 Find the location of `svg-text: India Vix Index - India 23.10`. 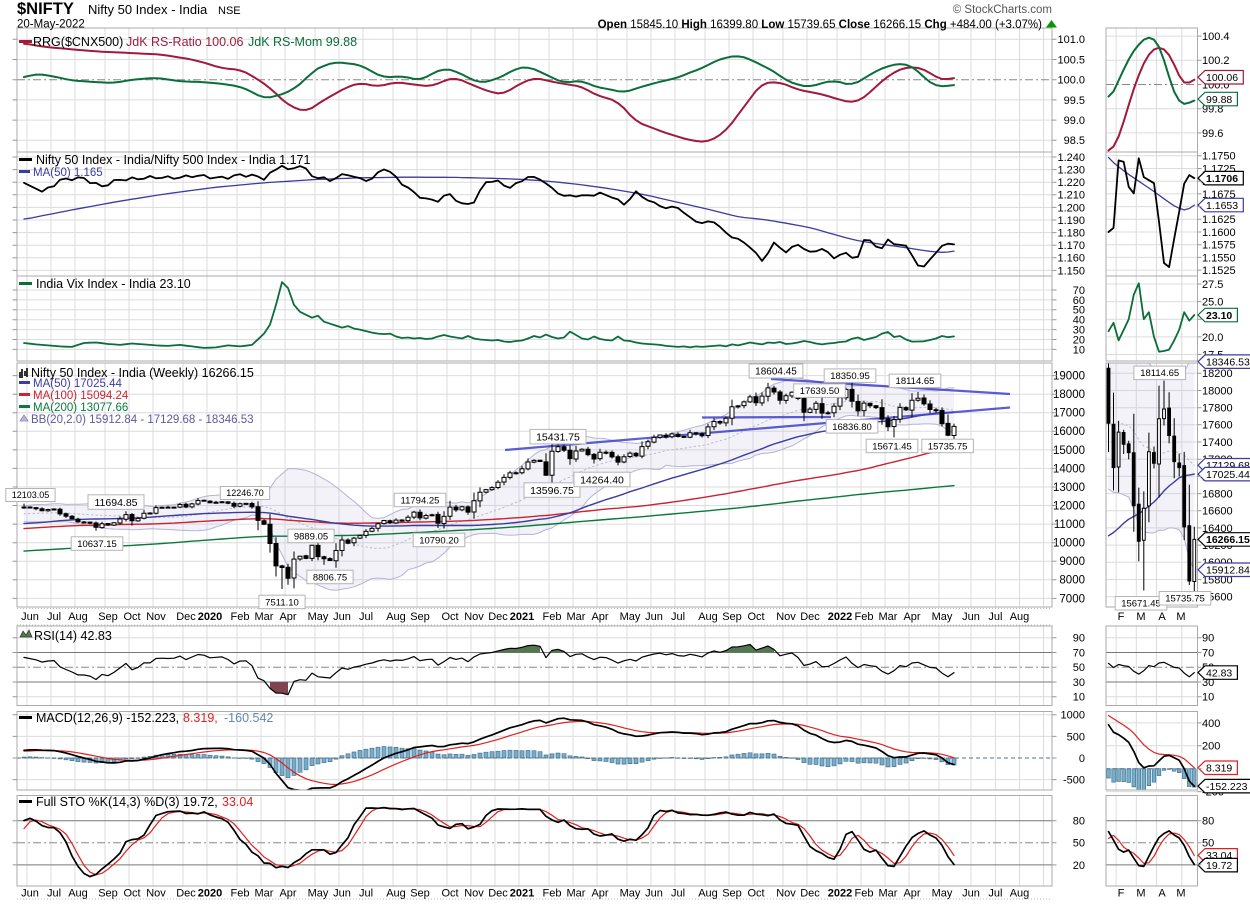

svg-text: India Vix Index - India 23.10 is located at coordinates (113, 284).